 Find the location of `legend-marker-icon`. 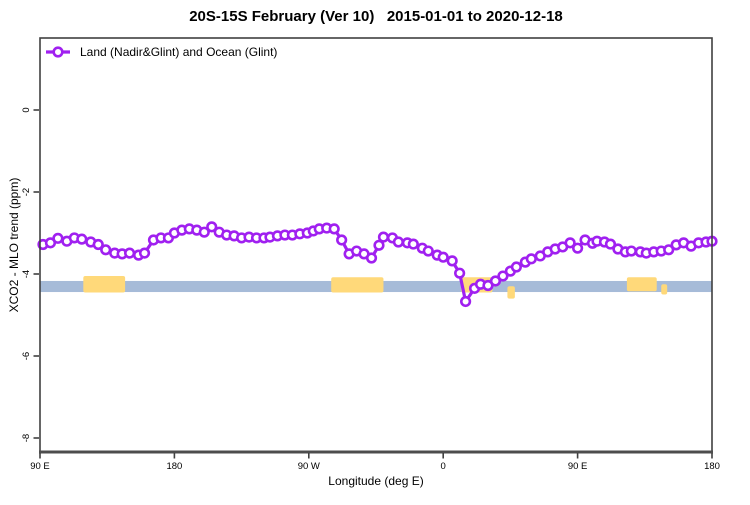

legend-marker-icon is located at coordinates (58, 52).